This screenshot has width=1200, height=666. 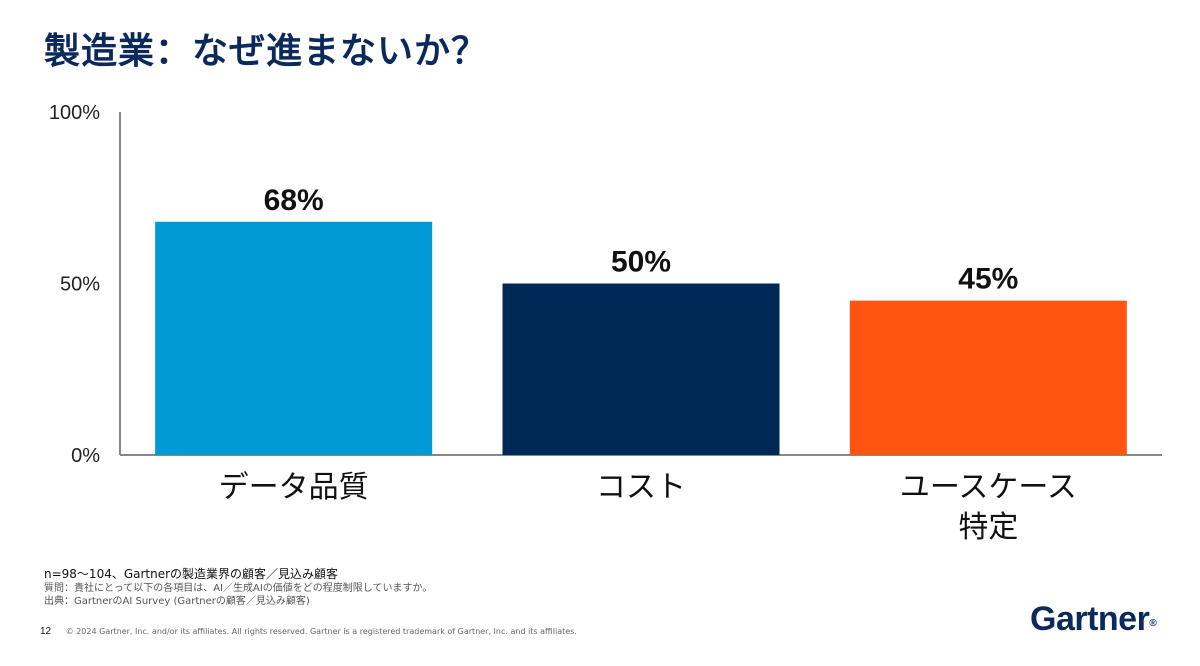 I want to click on sample-note: n=98～104、Gartnerの製造業界の顧客／見込み顧客, so click(x=191, y=574).